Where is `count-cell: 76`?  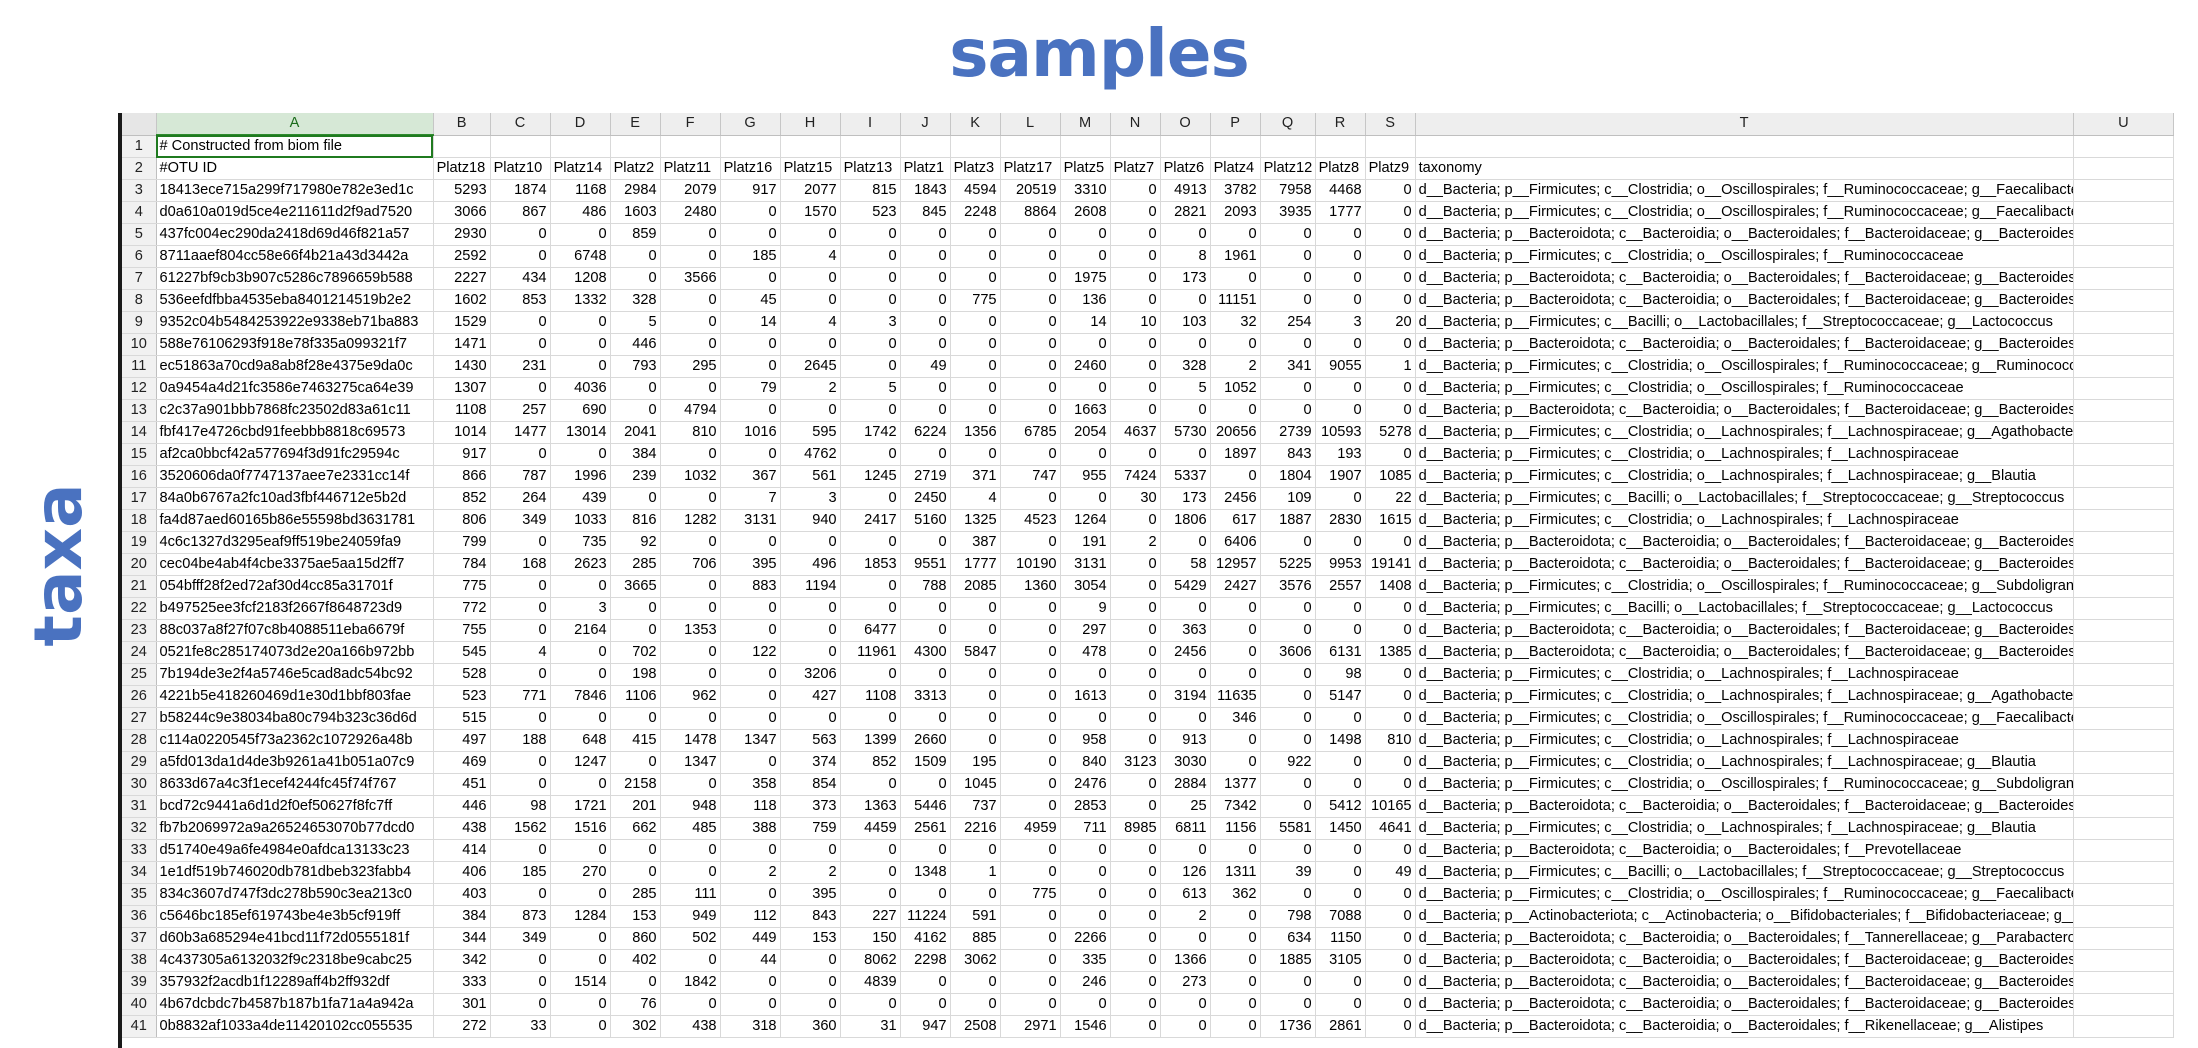 count-cell: 76 is located at coordinates (635, 1004).